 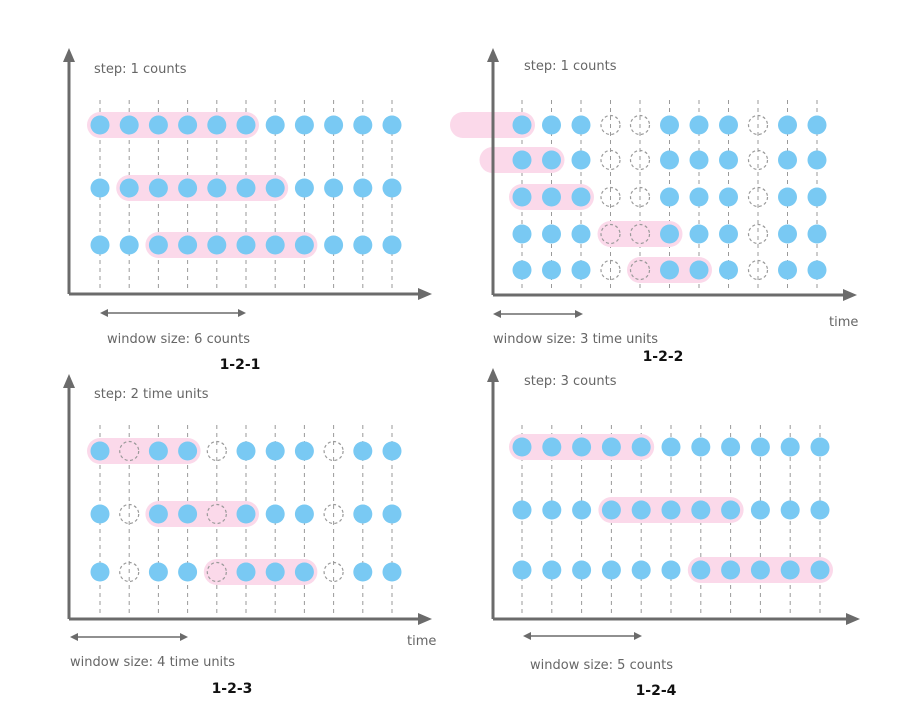 I want to click on window-size-label: window size: 3 time units, so click(x=575, y=339).